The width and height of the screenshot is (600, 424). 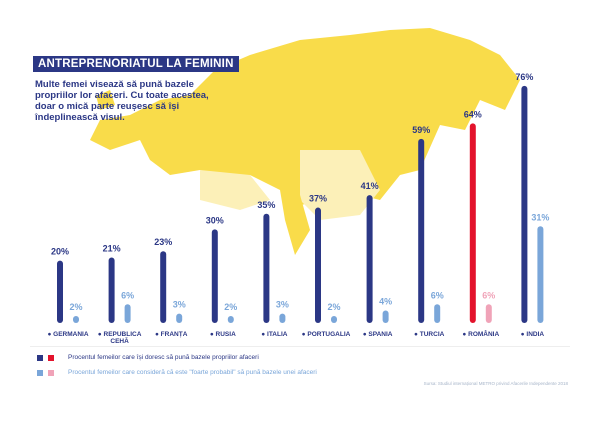 I want to click on country-label: ● PORTUGALIA, so click(x=326, y=334).